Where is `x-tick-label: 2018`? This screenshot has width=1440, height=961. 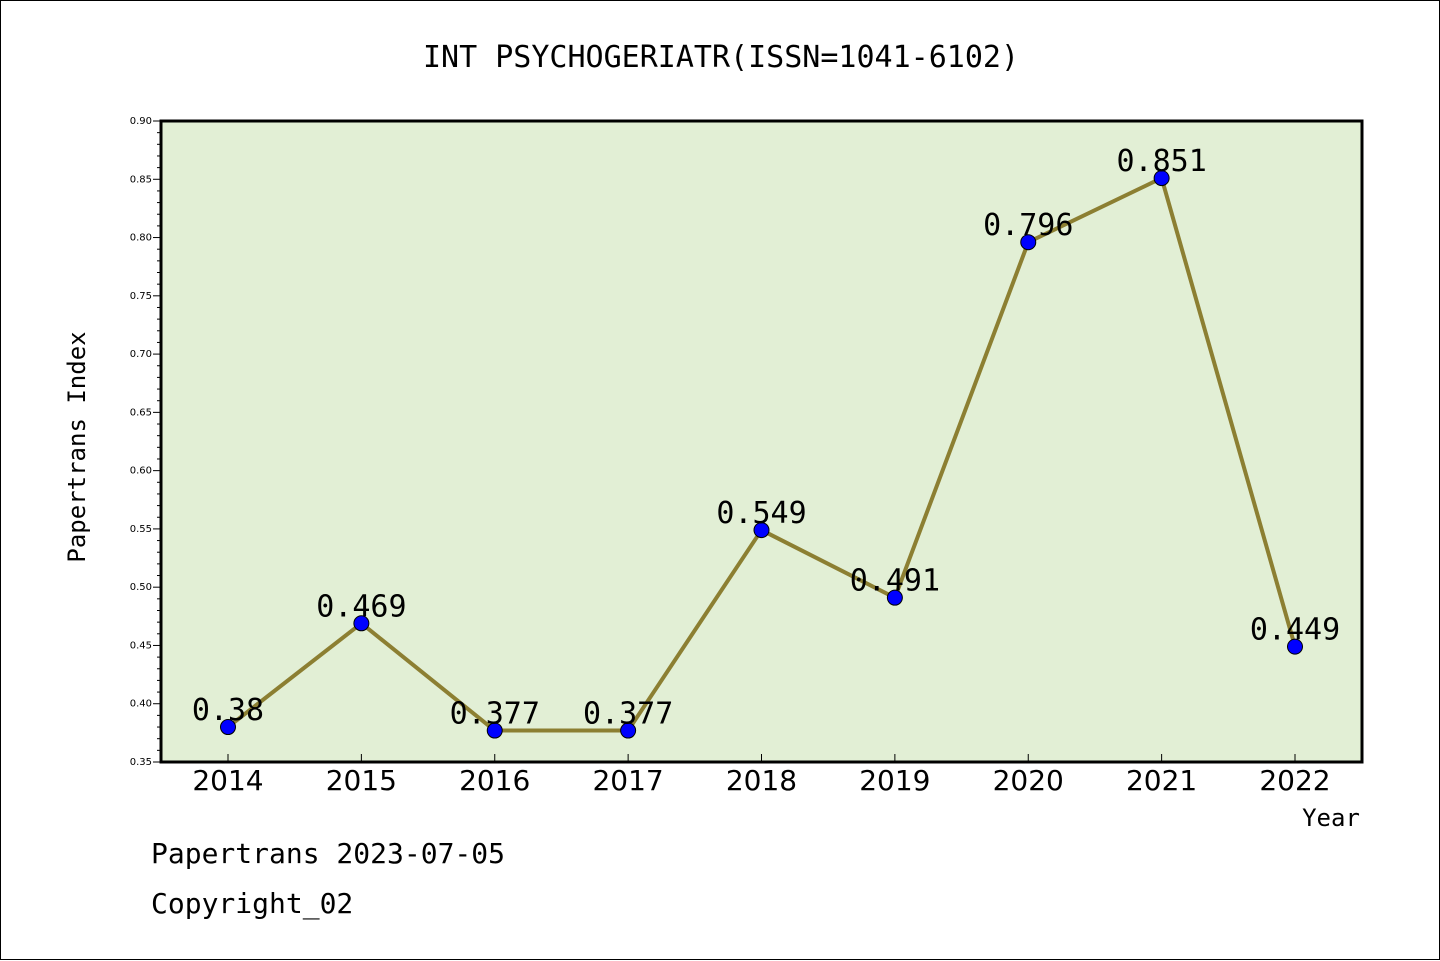
x-tick-label: 2018 is located at coordinates (761, 780).